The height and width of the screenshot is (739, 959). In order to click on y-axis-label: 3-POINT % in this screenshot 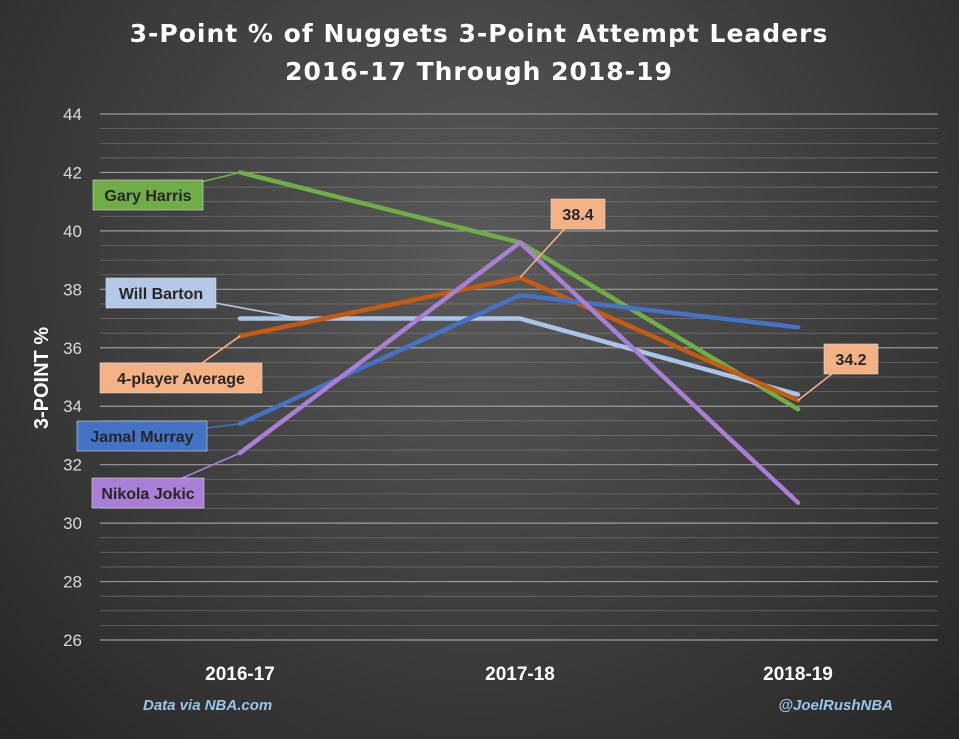, I will do `click(42, 378)`.